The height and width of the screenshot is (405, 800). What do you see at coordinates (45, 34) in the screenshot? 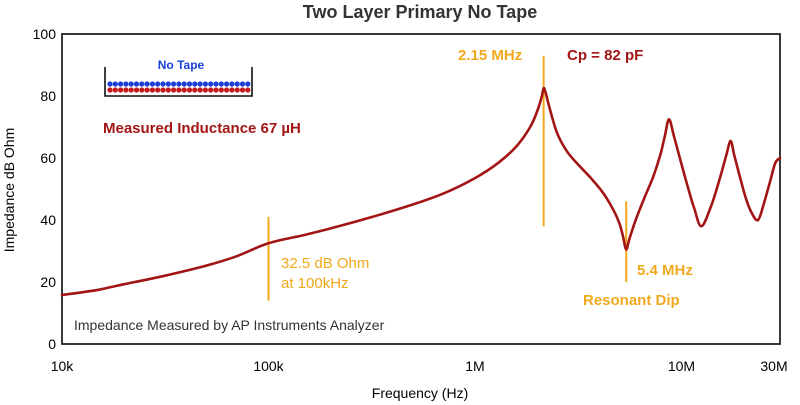
I see `y-tick-label: 100` at bounding box center [45, 34].